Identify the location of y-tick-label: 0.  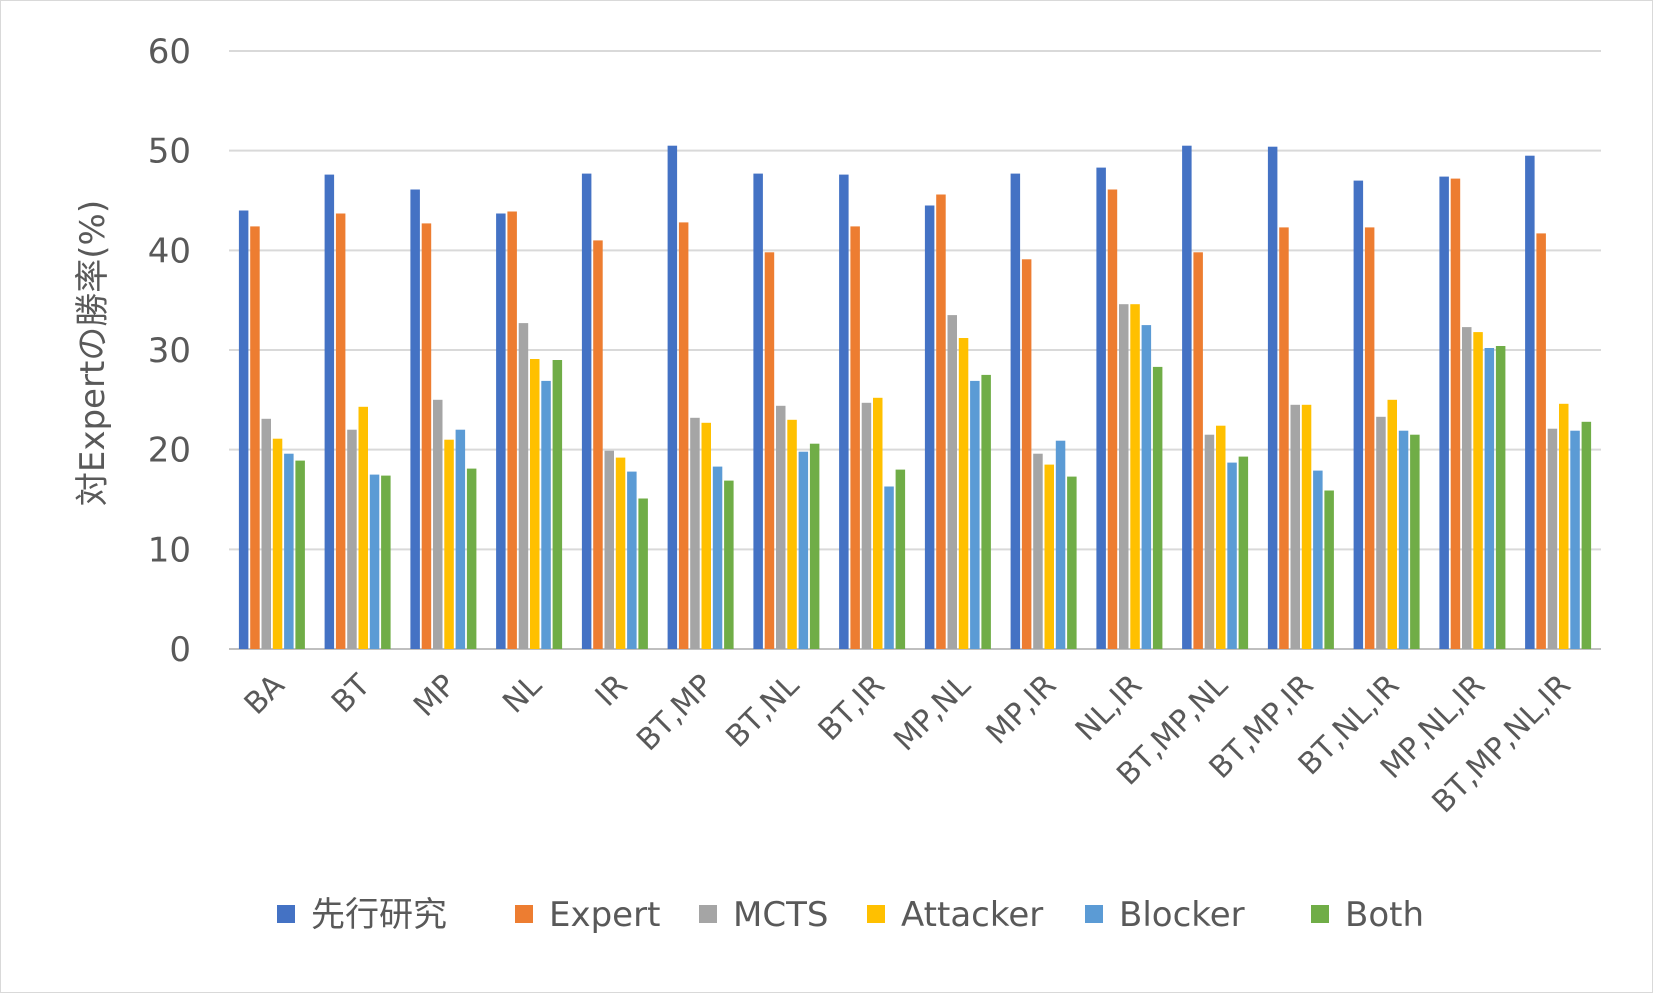
(180, 650).